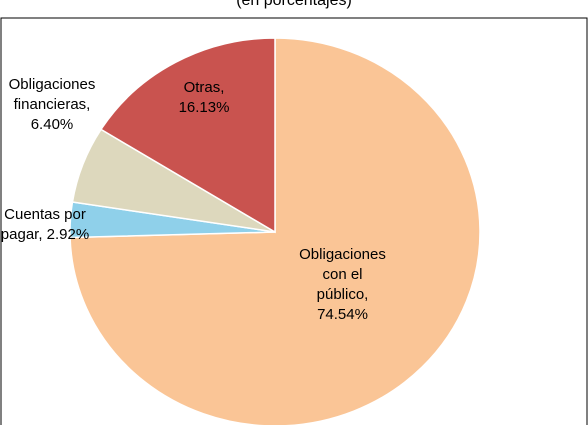 This screenshot has width=588, height=425. Describe the element at coordinates (187, 135) in the screenshot. I see `pie-slice` at that location.